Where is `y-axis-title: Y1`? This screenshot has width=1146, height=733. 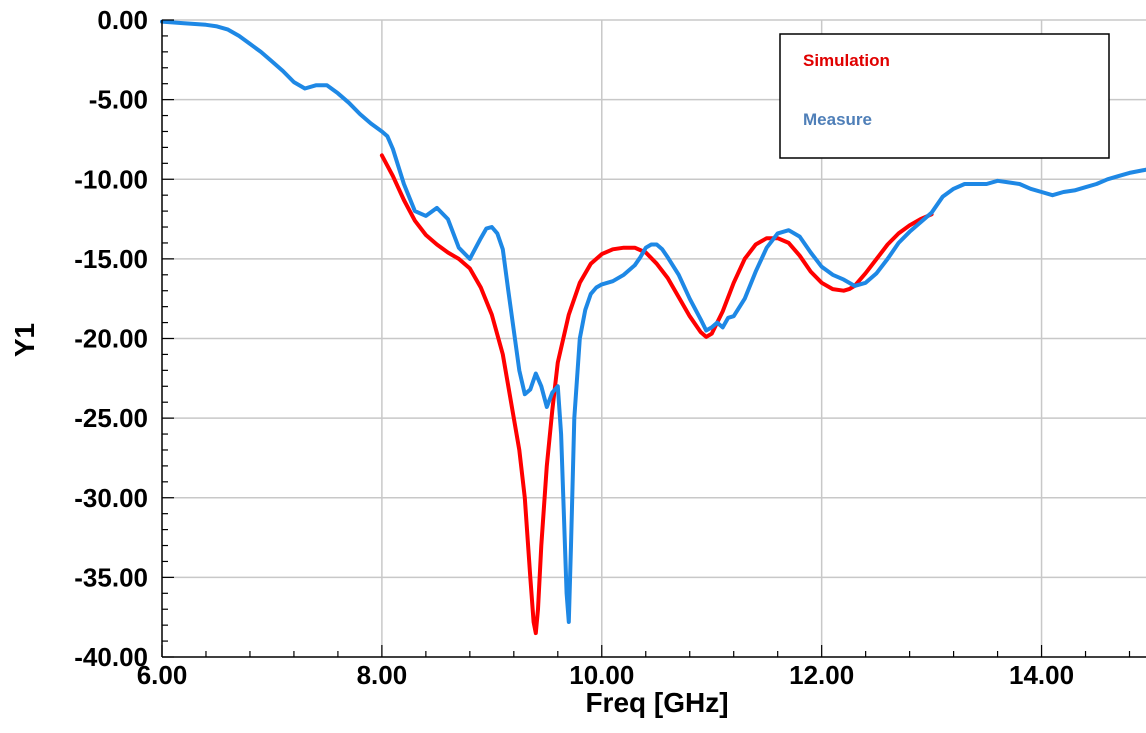 y-axis-title: Y1 is located at coordinates (24, 340).